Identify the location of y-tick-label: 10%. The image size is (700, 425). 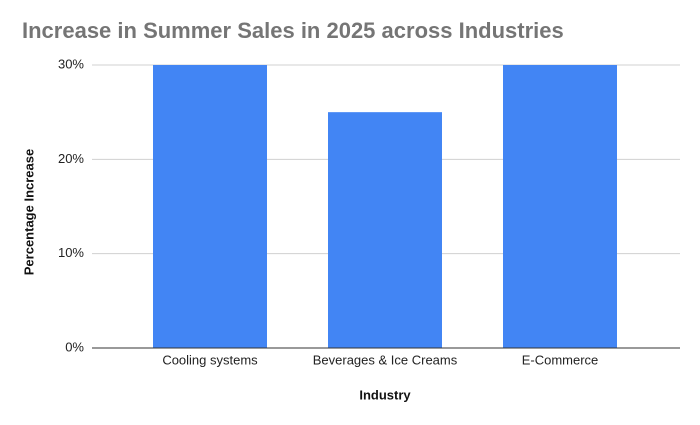
(71, 252).